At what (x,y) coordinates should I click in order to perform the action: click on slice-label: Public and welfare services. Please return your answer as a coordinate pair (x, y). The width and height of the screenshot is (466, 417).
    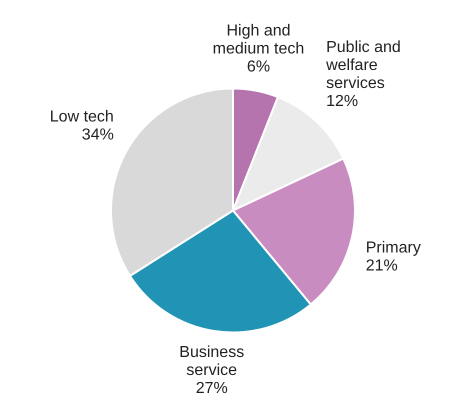
    Looking at the image, I should click on (363, 65).